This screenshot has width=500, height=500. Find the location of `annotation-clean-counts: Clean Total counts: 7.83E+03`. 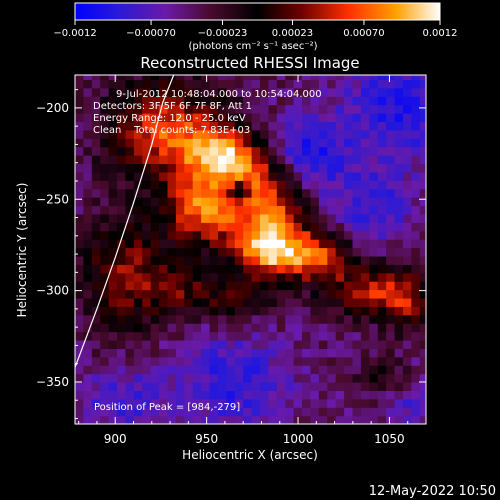

annotation-clean-counts: Clean Total counts: 7.83E+03 is located at coordinates (171, 130).